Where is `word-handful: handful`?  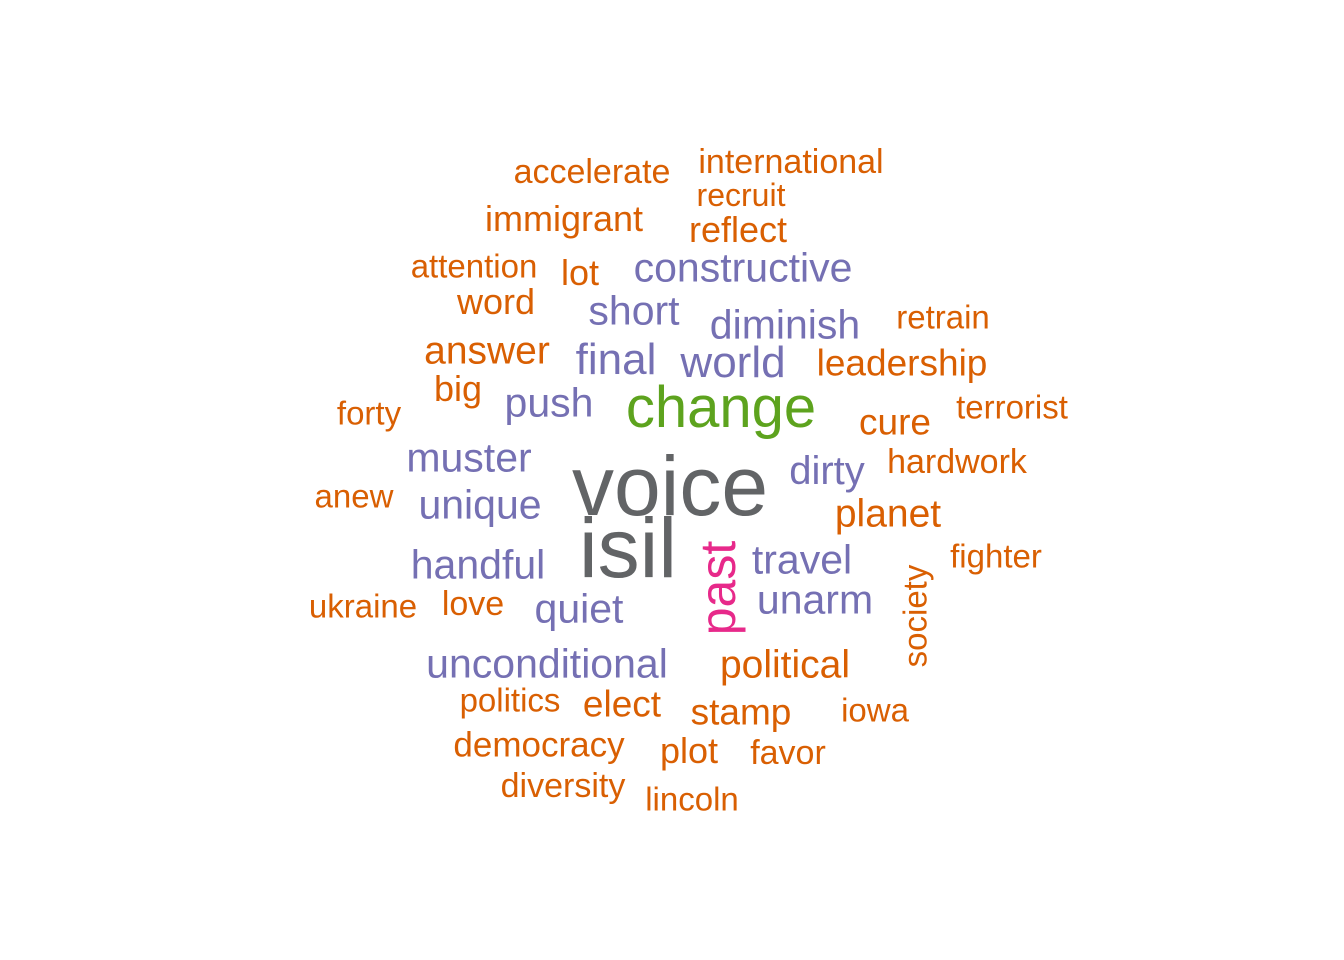
word-handful: handful is located at coordinates (478, 564).